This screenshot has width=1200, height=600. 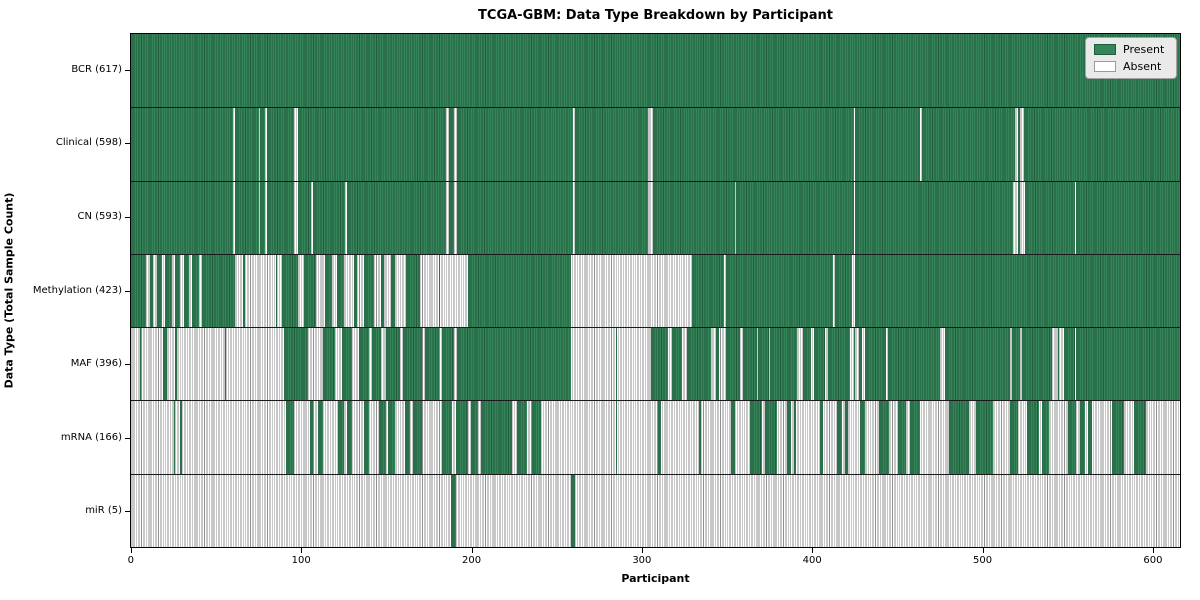 What do you see at coordinates (1131, 49) in the screenshot?
I see `legend-entry-present: Present` at bounding box center [1131, 49].